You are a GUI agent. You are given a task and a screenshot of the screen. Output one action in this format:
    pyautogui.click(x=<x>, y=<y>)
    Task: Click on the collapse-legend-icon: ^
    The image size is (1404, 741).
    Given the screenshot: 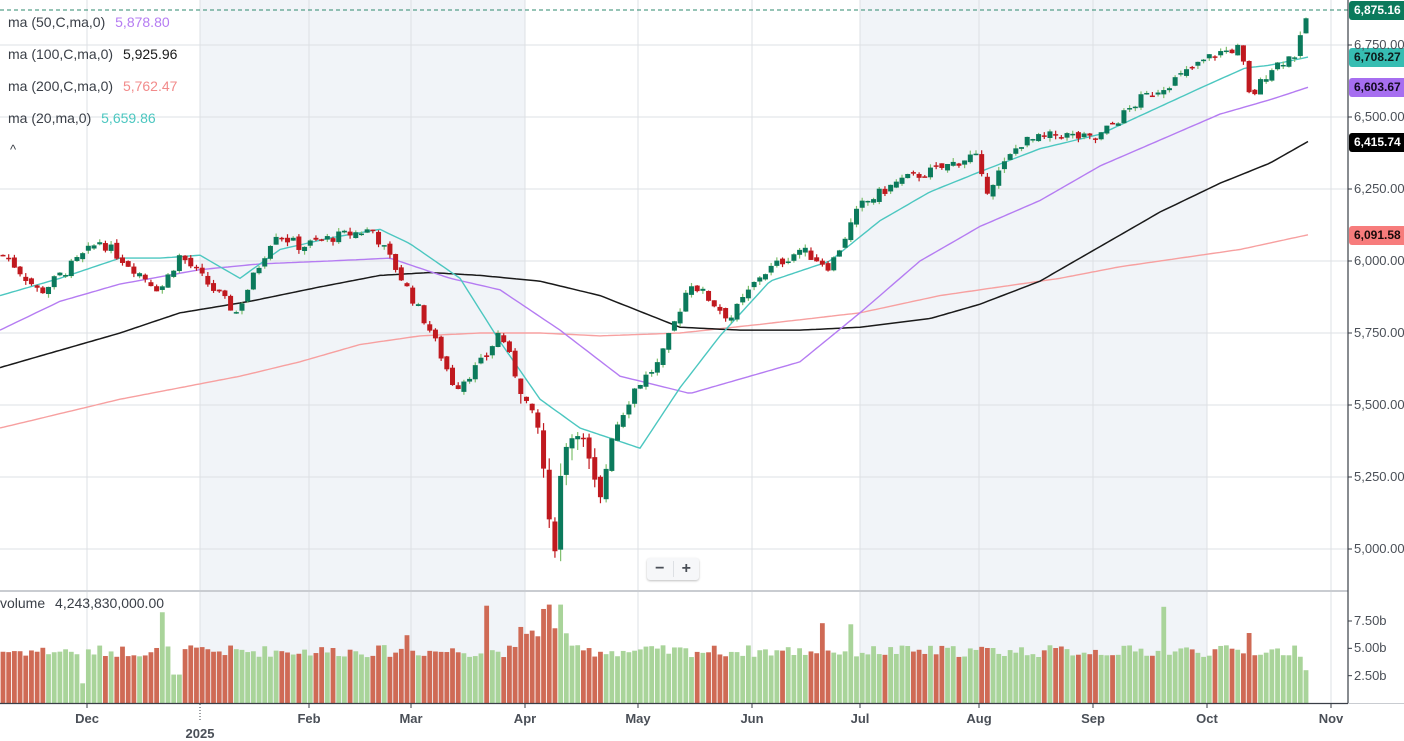 What is the action you would take?
    pyautogui.click(x=13, y=149)
    